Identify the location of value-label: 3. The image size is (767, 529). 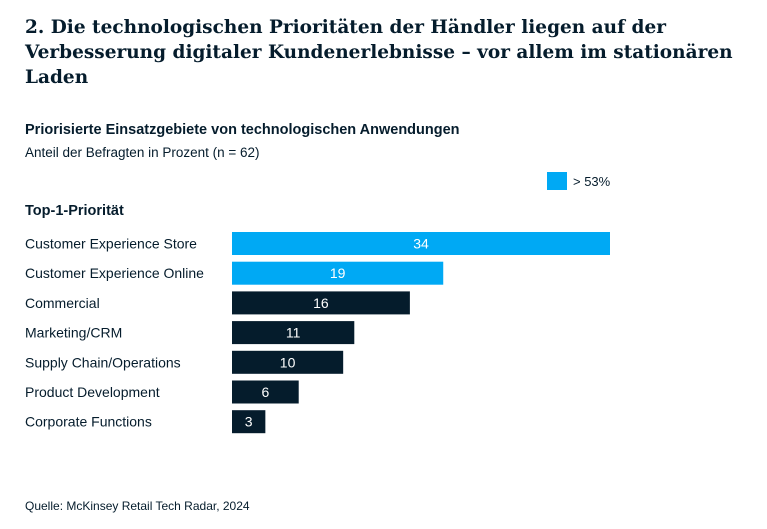
(249, 422).